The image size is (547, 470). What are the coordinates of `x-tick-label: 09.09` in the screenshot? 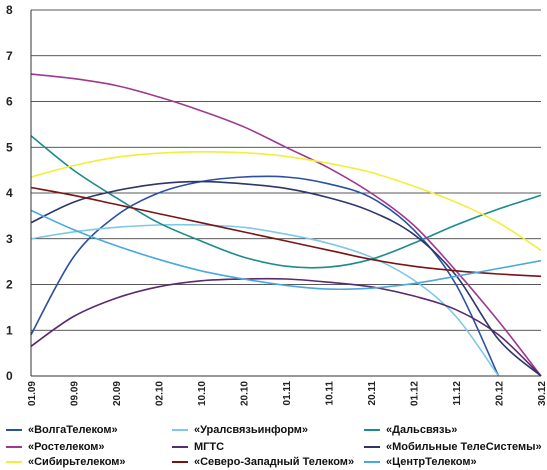 It's located at (75, 393).